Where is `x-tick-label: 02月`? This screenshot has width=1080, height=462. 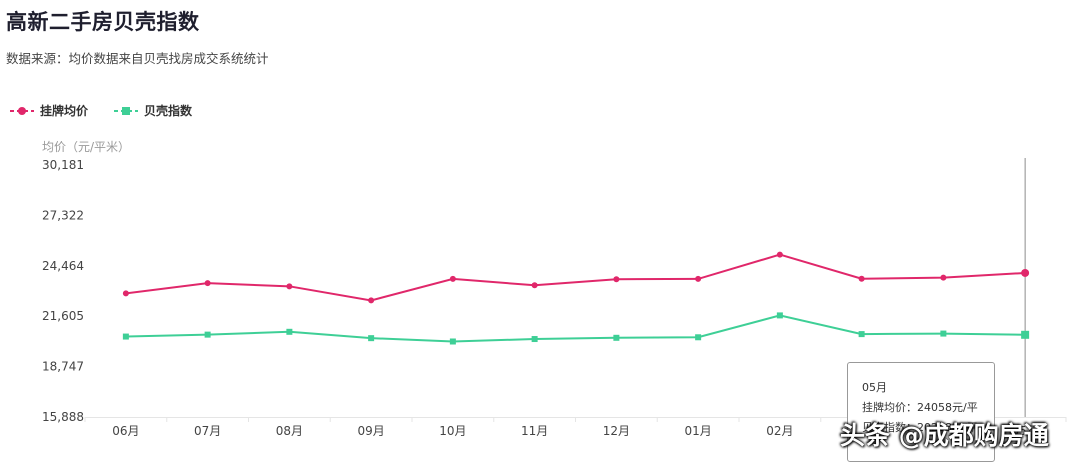 x-tick-label: 02月 is located at coordinates (779, 431).